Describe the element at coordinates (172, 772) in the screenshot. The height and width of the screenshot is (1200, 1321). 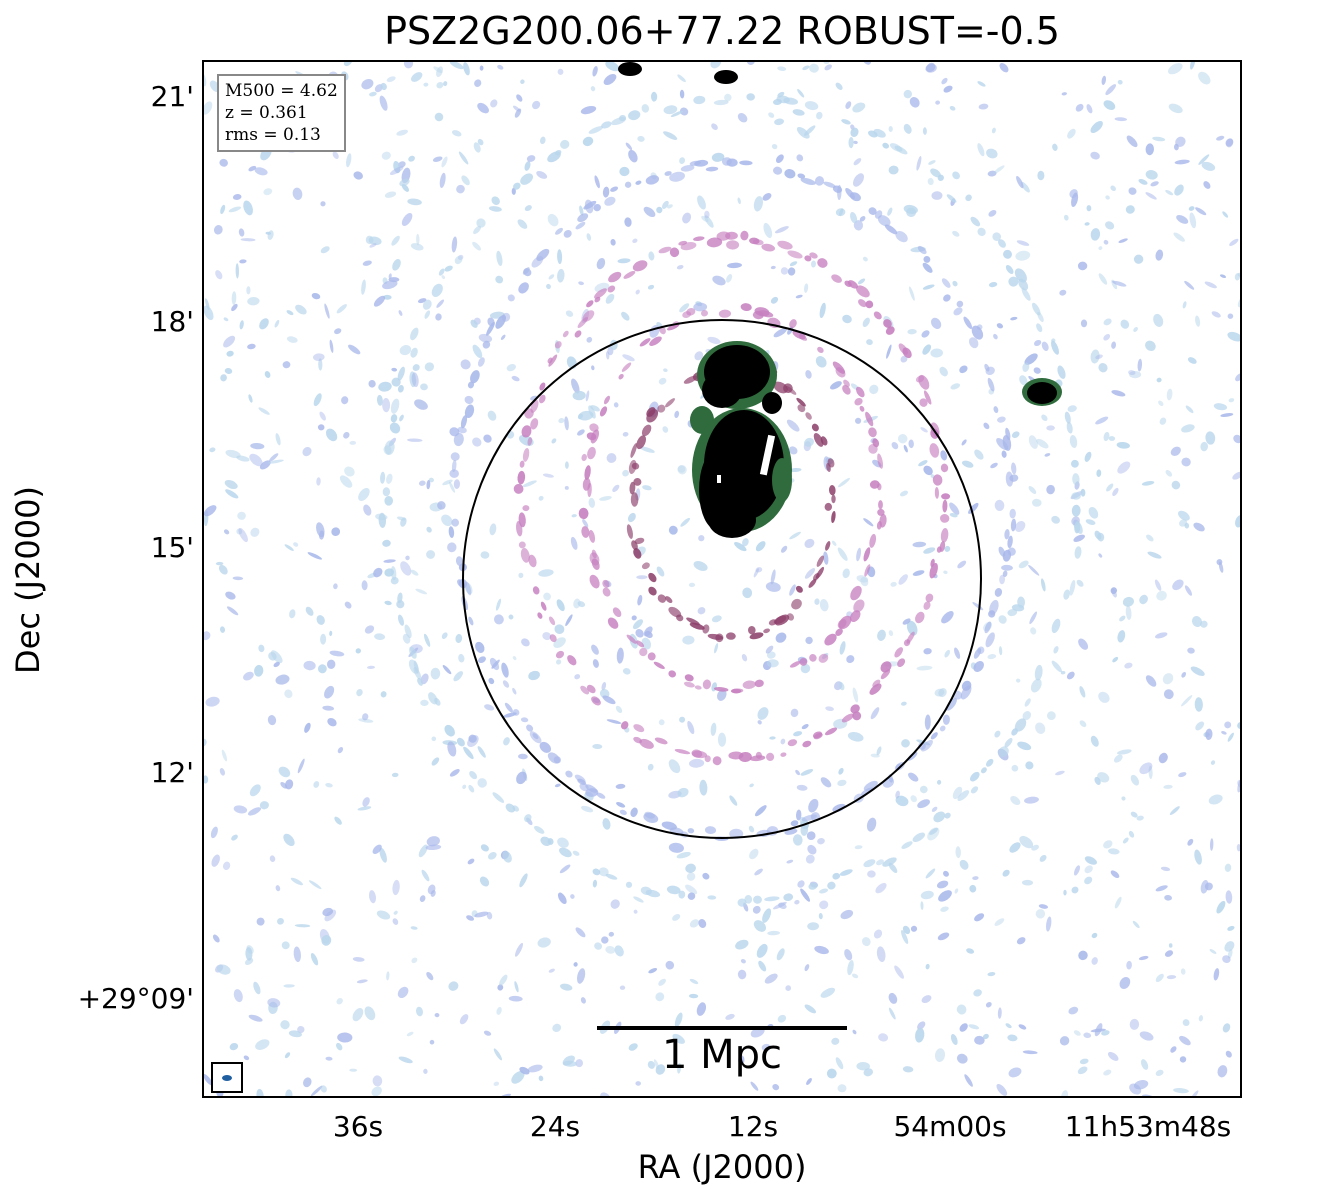
I see `y-tick-label: 12'` at that location.